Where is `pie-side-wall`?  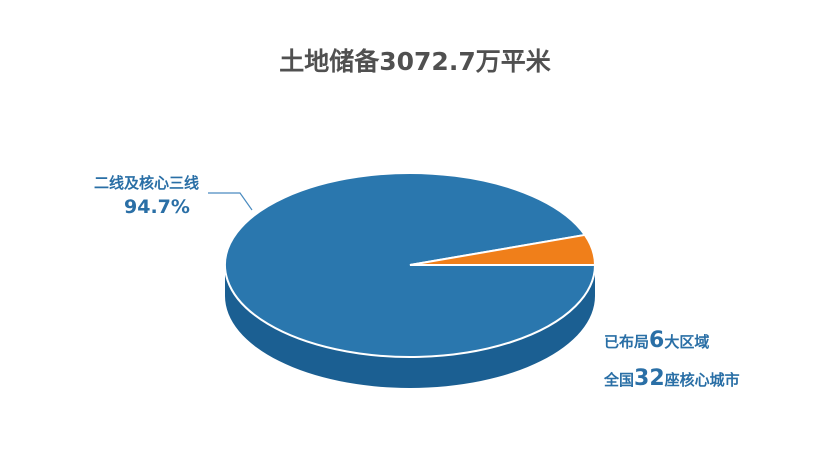 pie-side-wall is located at coordinates (410, 326).